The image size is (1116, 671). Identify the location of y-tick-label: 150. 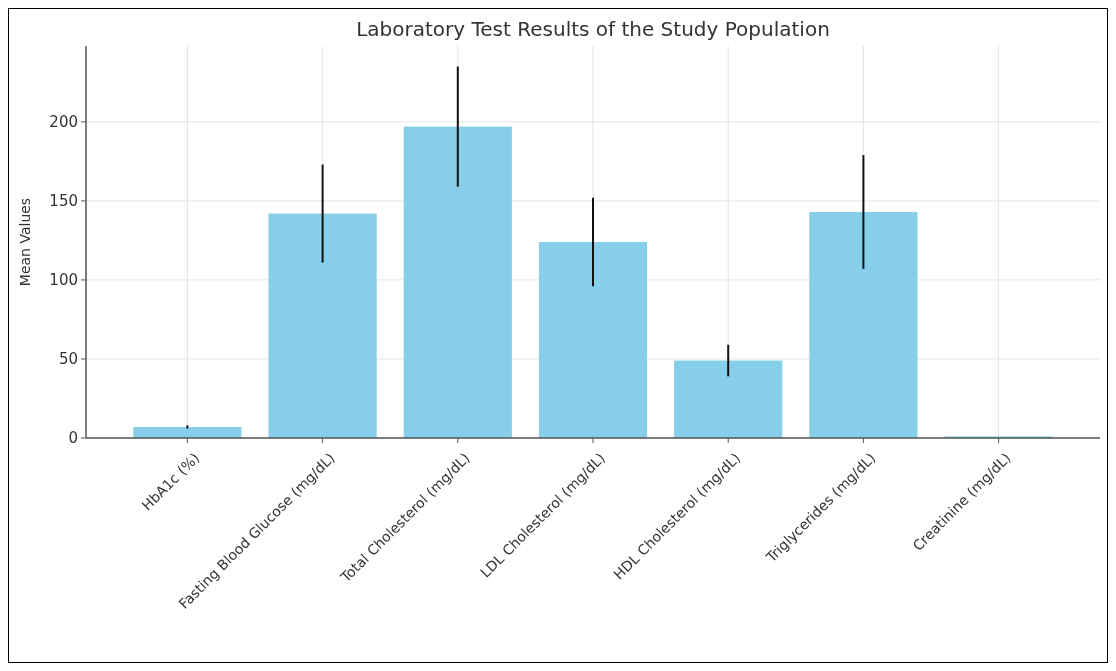
(63, 201).